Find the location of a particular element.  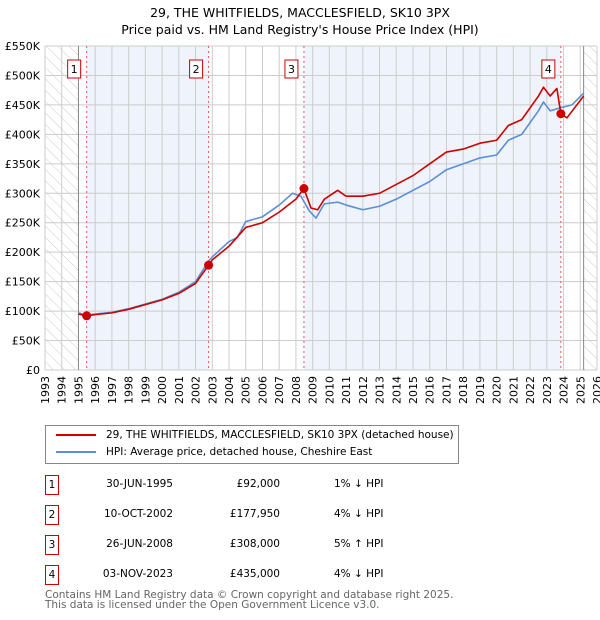

sale-date: 03-NOV-2023 is located at coordinates (137, 574).